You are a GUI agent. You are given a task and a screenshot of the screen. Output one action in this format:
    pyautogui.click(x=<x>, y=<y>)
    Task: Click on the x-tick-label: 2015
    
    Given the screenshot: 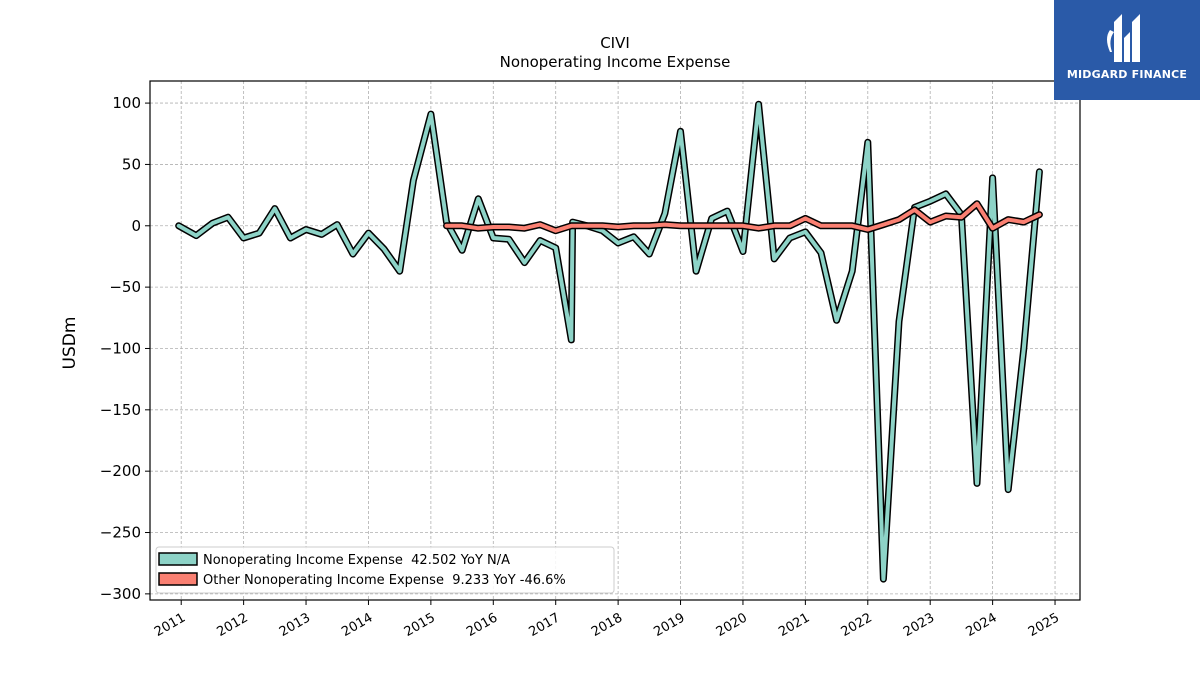 What is the action you would take?
    pyautogui.click(x=420, y=625)
    